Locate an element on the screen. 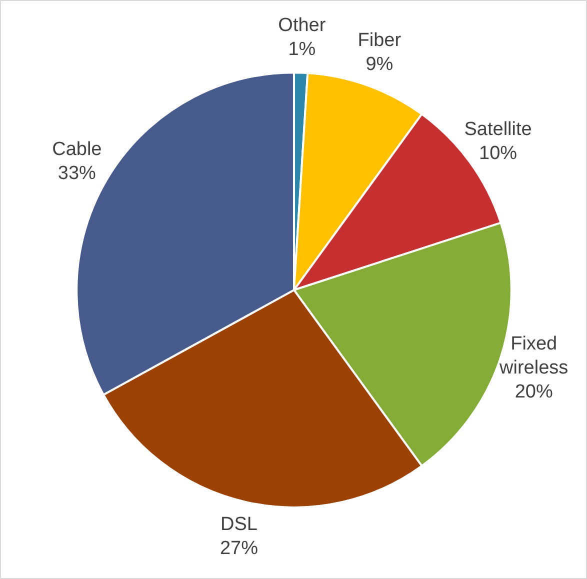 This screenshot has height=579, width=587. slice-label: Other is located at coordinates (302, 25).